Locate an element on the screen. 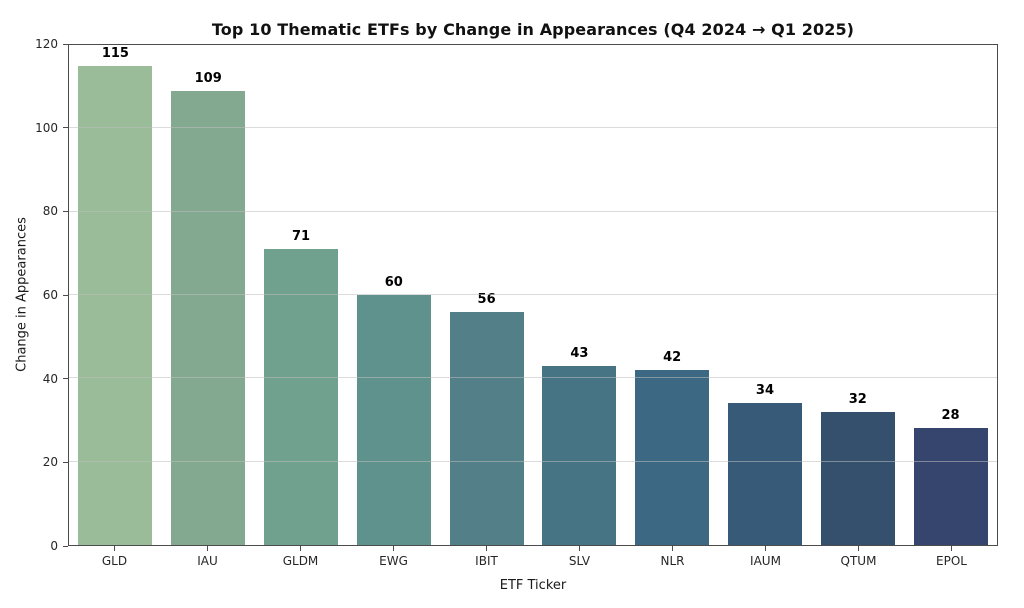  x-tick-label-gldm: GLDM is located at coordinates (300, 561).